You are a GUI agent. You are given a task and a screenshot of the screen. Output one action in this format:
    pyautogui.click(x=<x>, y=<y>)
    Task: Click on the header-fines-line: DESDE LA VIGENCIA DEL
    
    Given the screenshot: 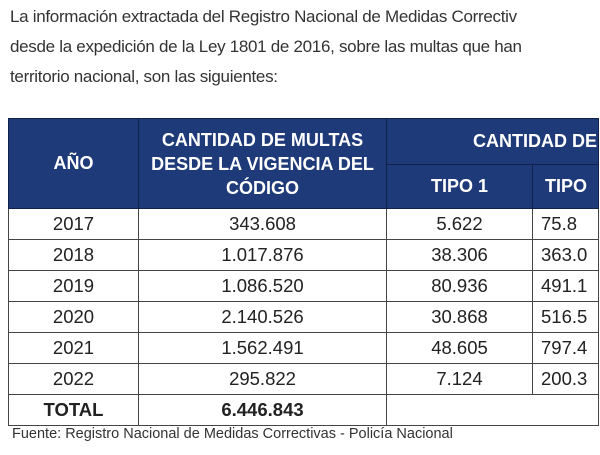 What is the action you would take?
    pyautogui.click(x=262, y=163)
    